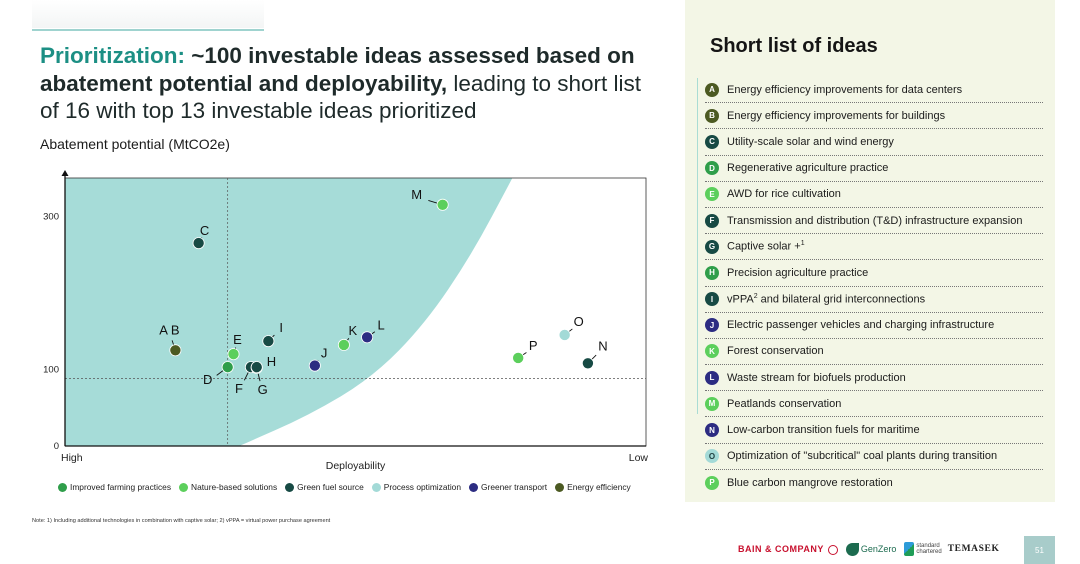 The image size is (1080, 564). What do you see at coordinates (281, 327) in the screenshot?
I see `data-label: I` at bounding box center [281, 327].